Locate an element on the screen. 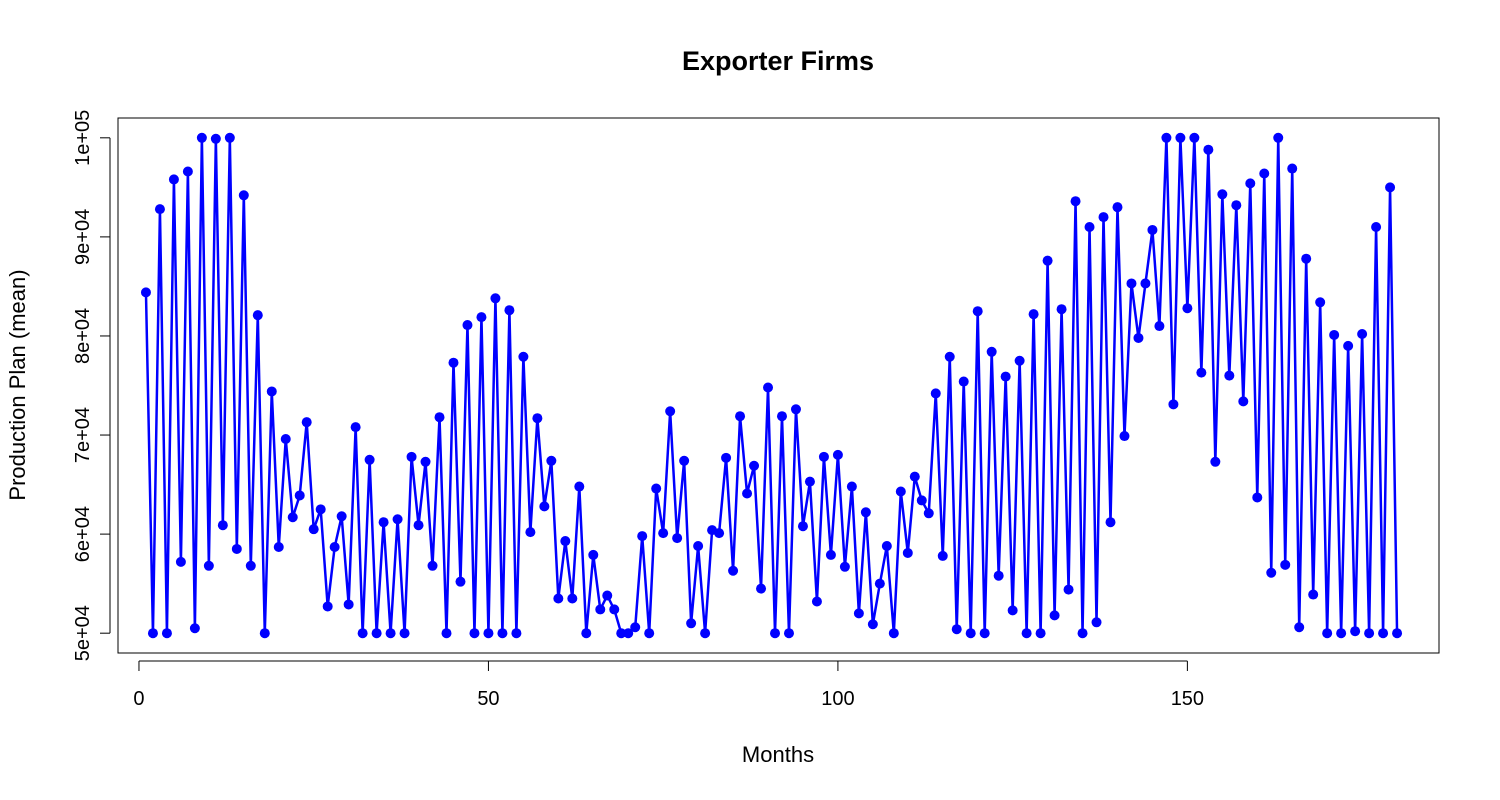 The height and width of the screenshot is (800, 1500). y-tick-label: 1e+05 is located at coordinates (83, 138).